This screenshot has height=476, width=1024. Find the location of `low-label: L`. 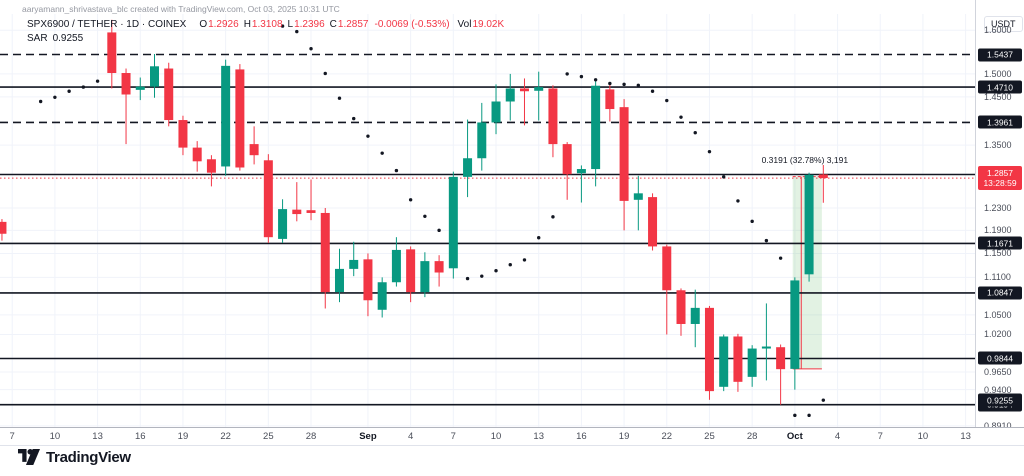

low-label: L is located at coordinates (290, 24).